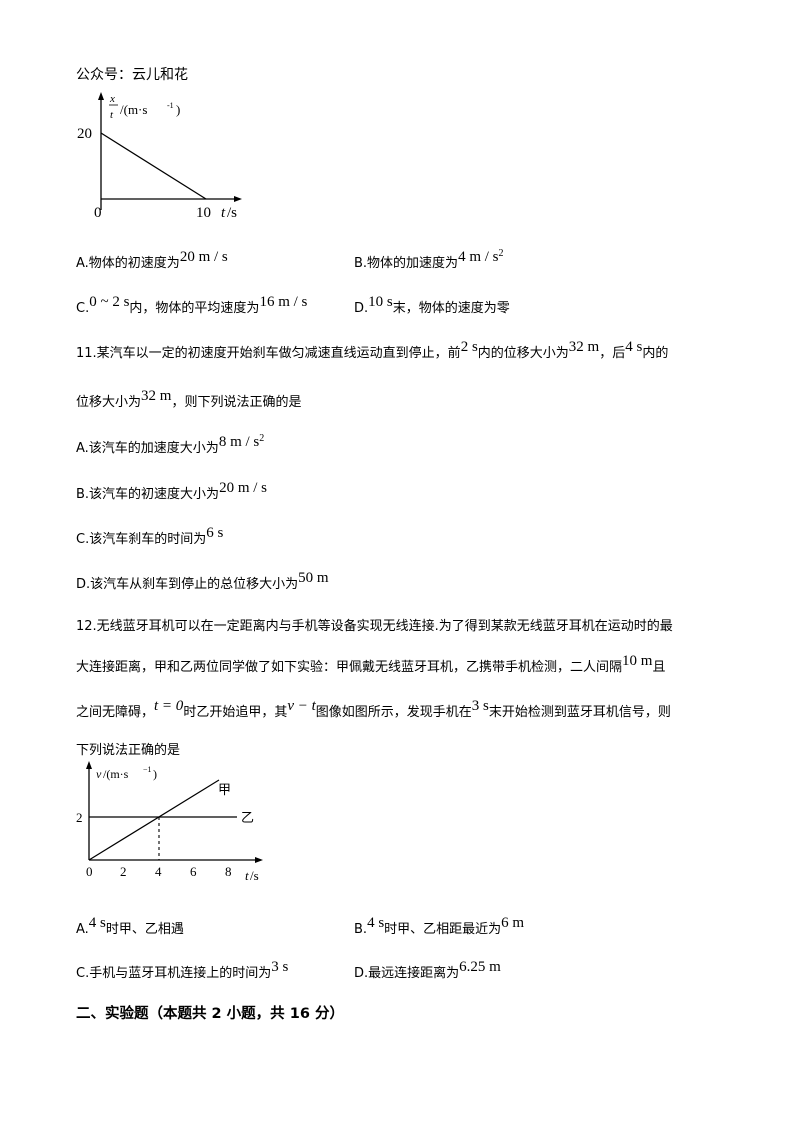 The image size is (800, 1132). What do you see at coordinates (123, 871) in the screenshot?
I see `graph2-xtick: 2` at bounding box center [123, 871].